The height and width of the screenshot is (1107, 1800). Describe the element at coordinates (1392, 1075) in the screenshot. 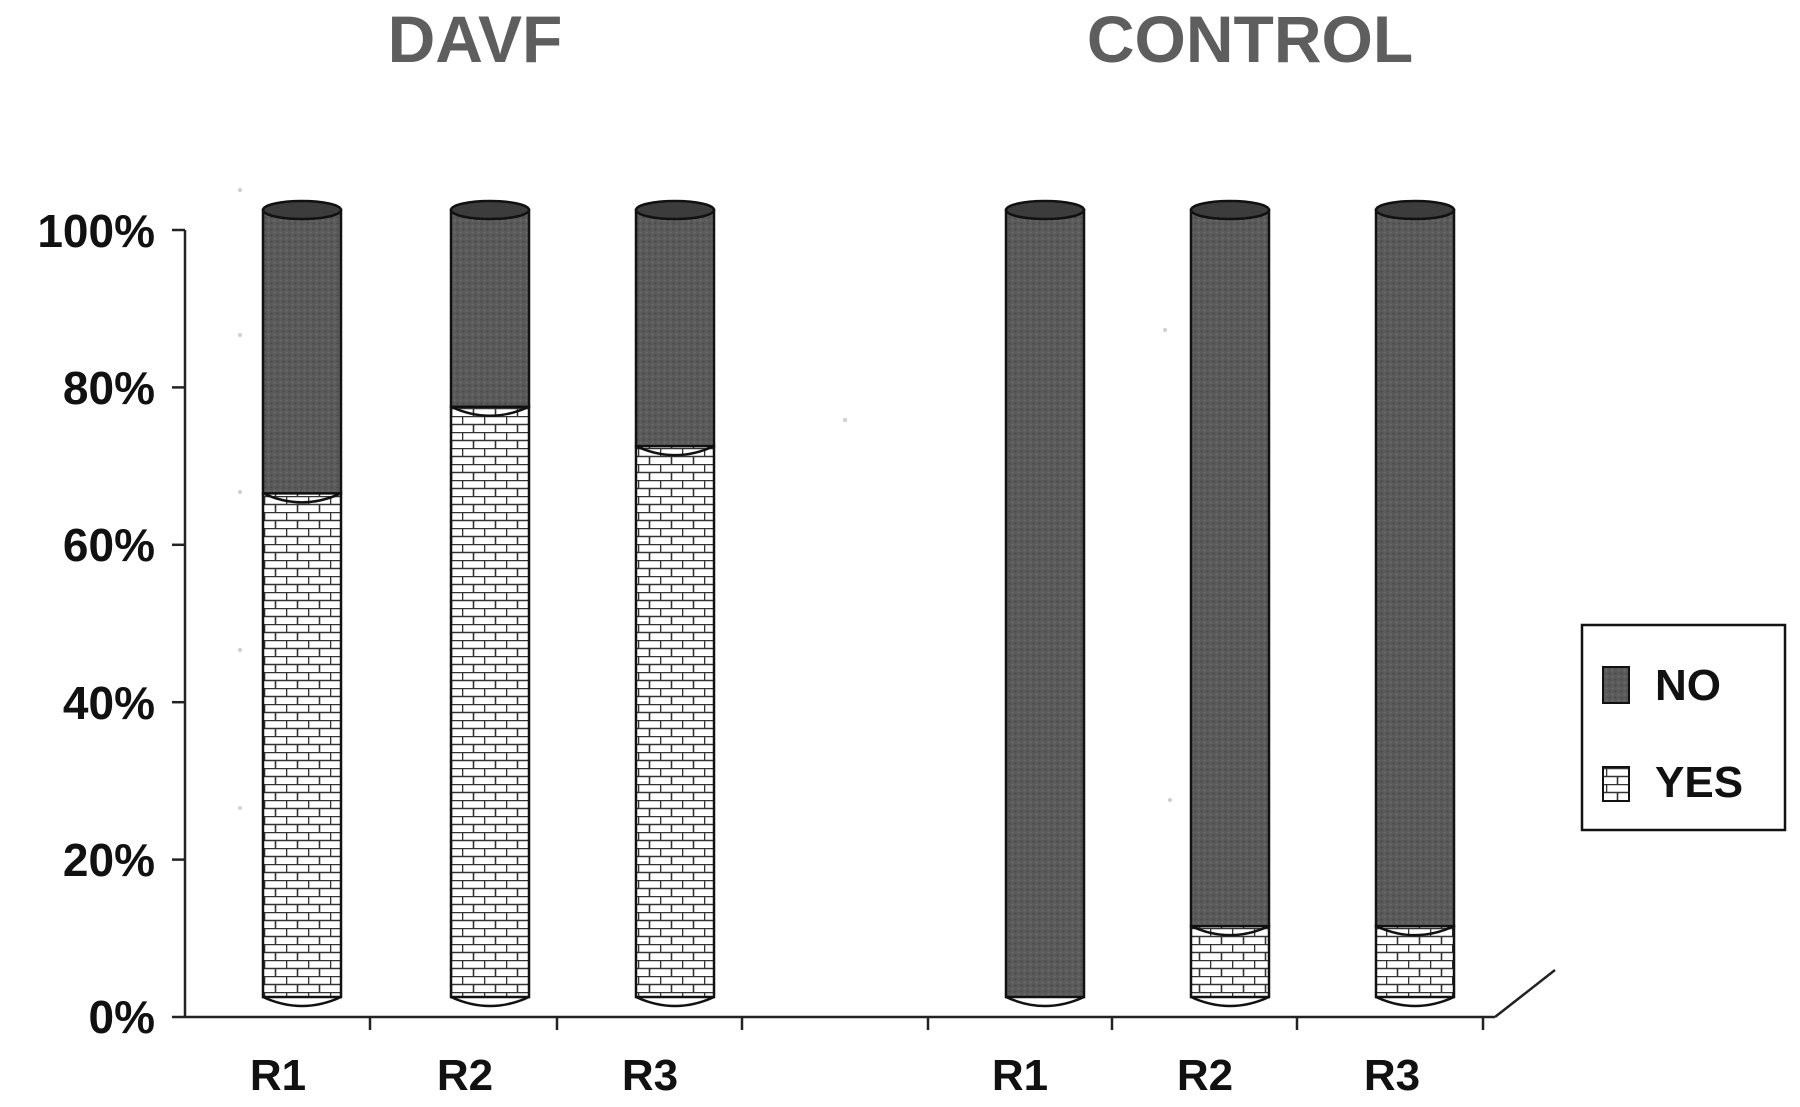

I see `x-label-control-r3: R3` at that location.